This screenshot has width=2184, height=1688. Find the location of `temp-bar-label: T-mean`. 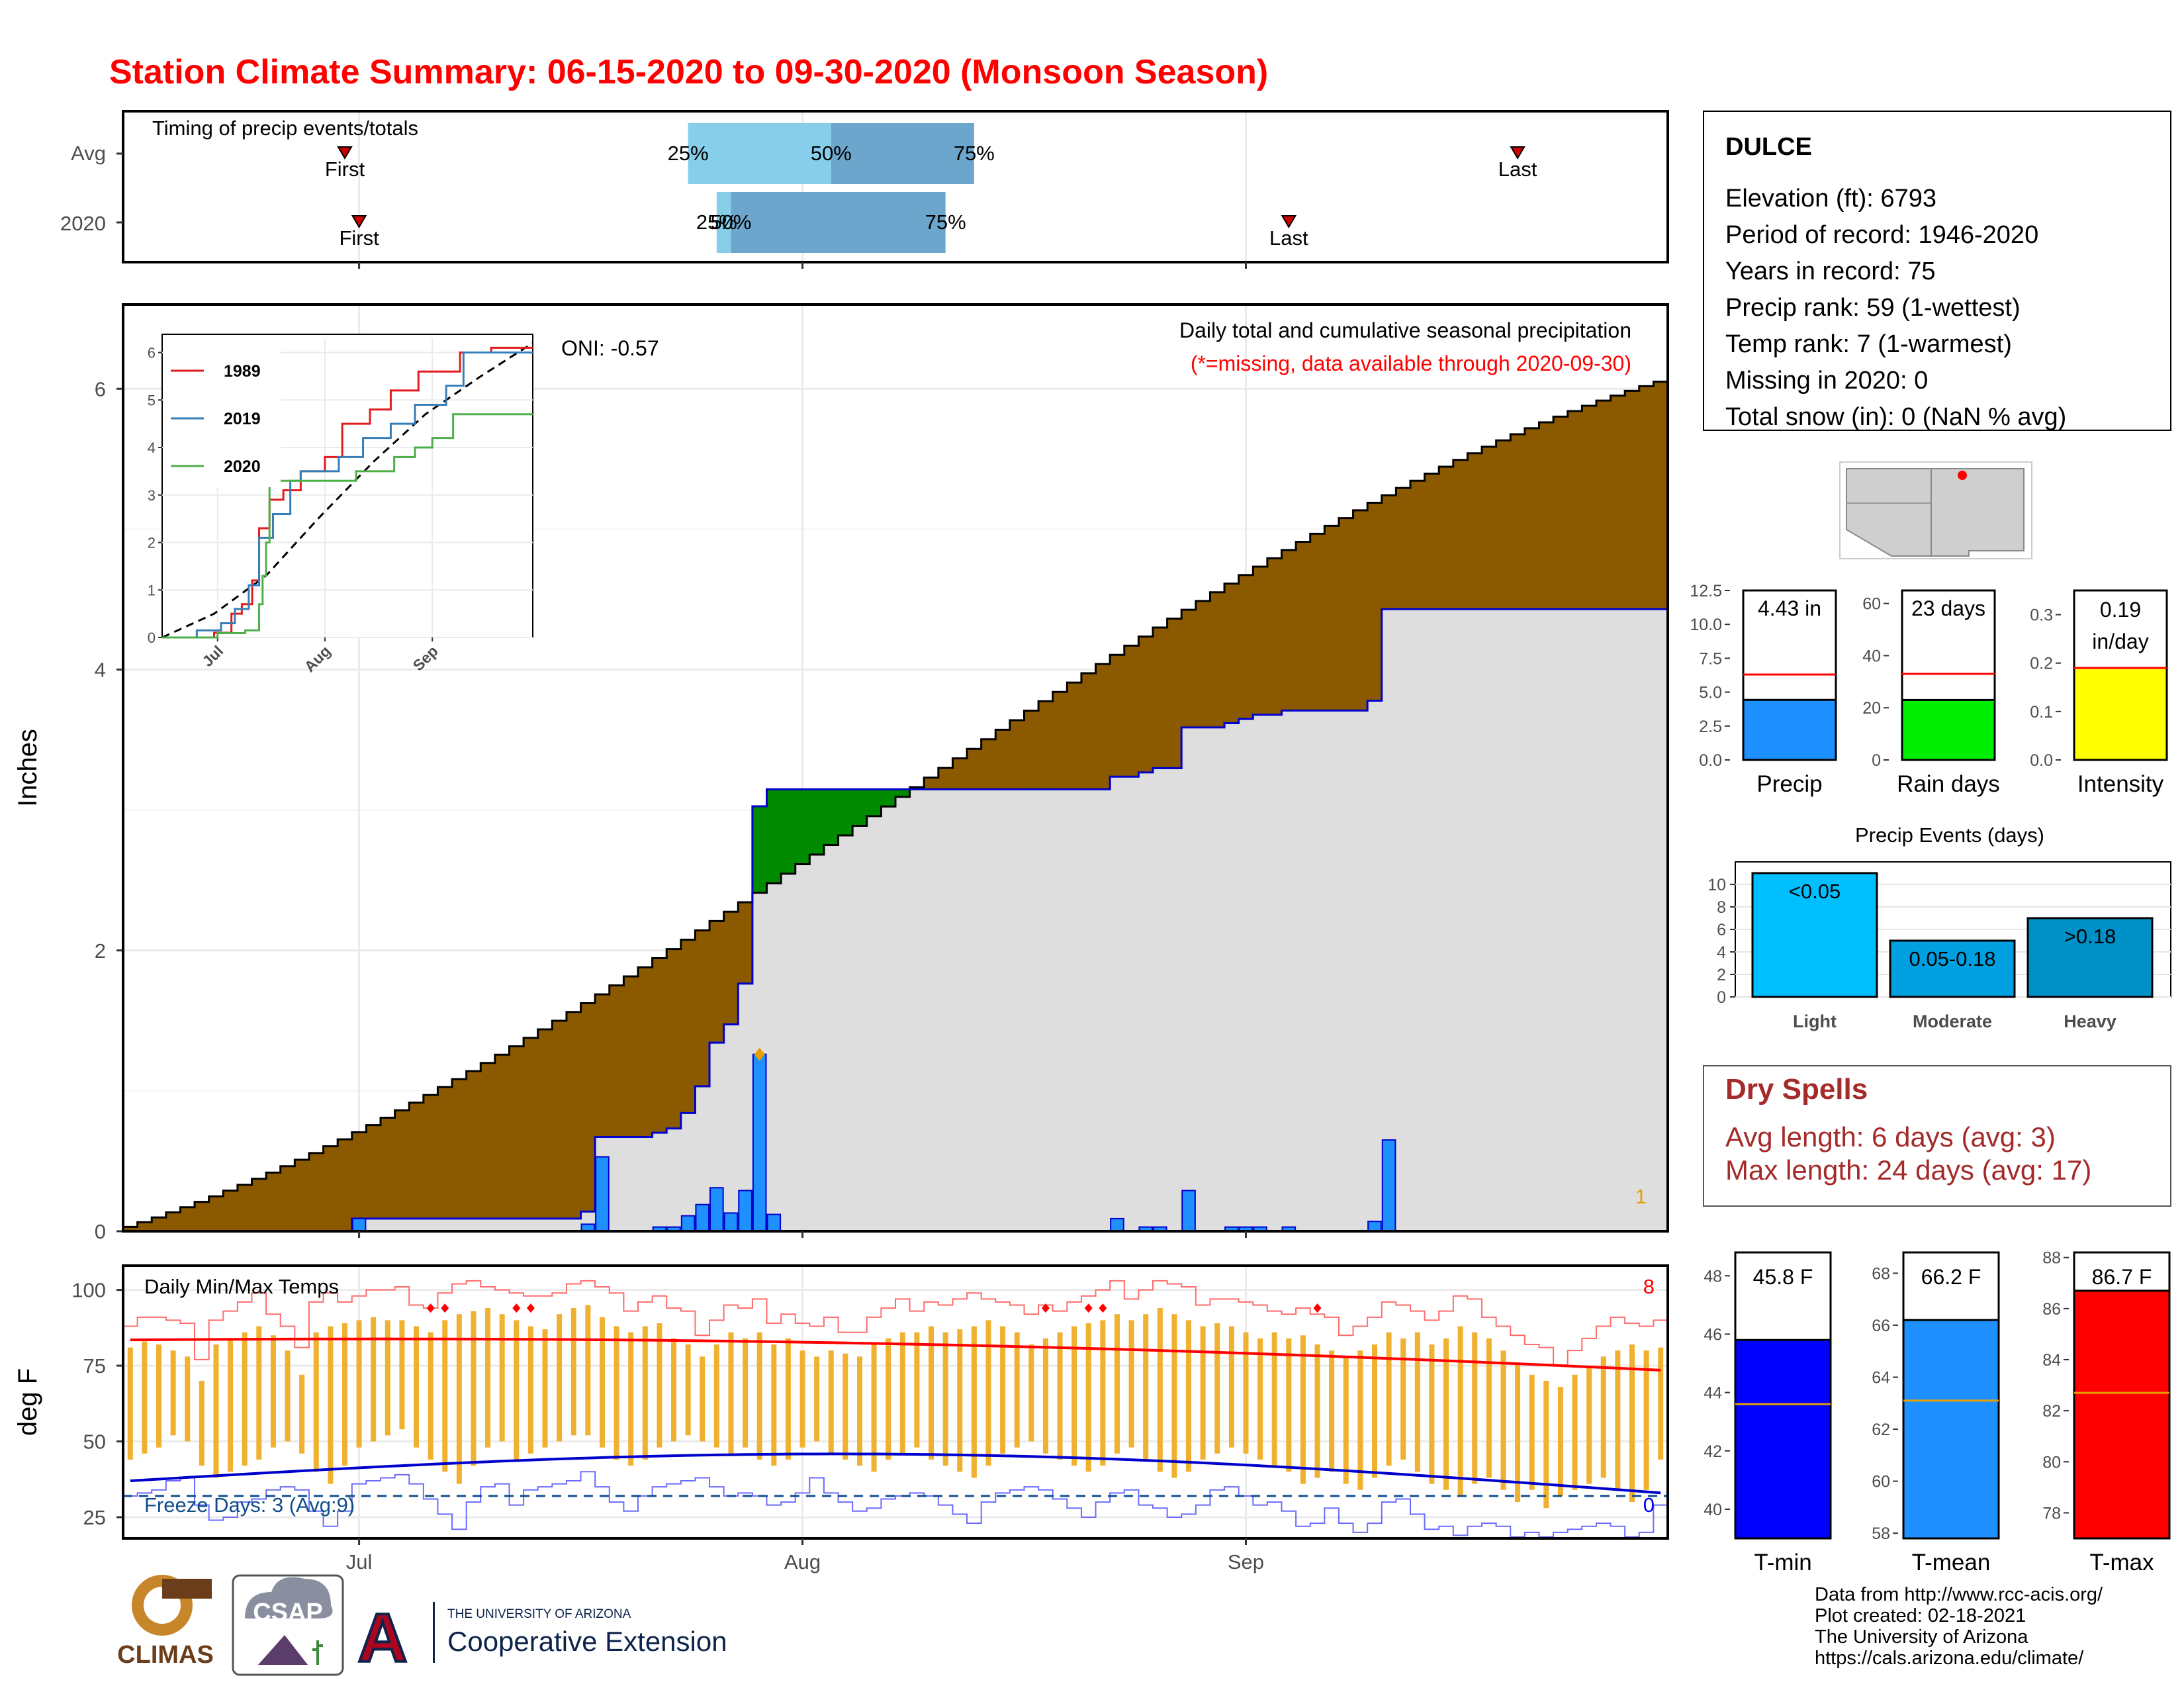

temp-bar-label: T-mean is located at coordinates (1951, 1562).